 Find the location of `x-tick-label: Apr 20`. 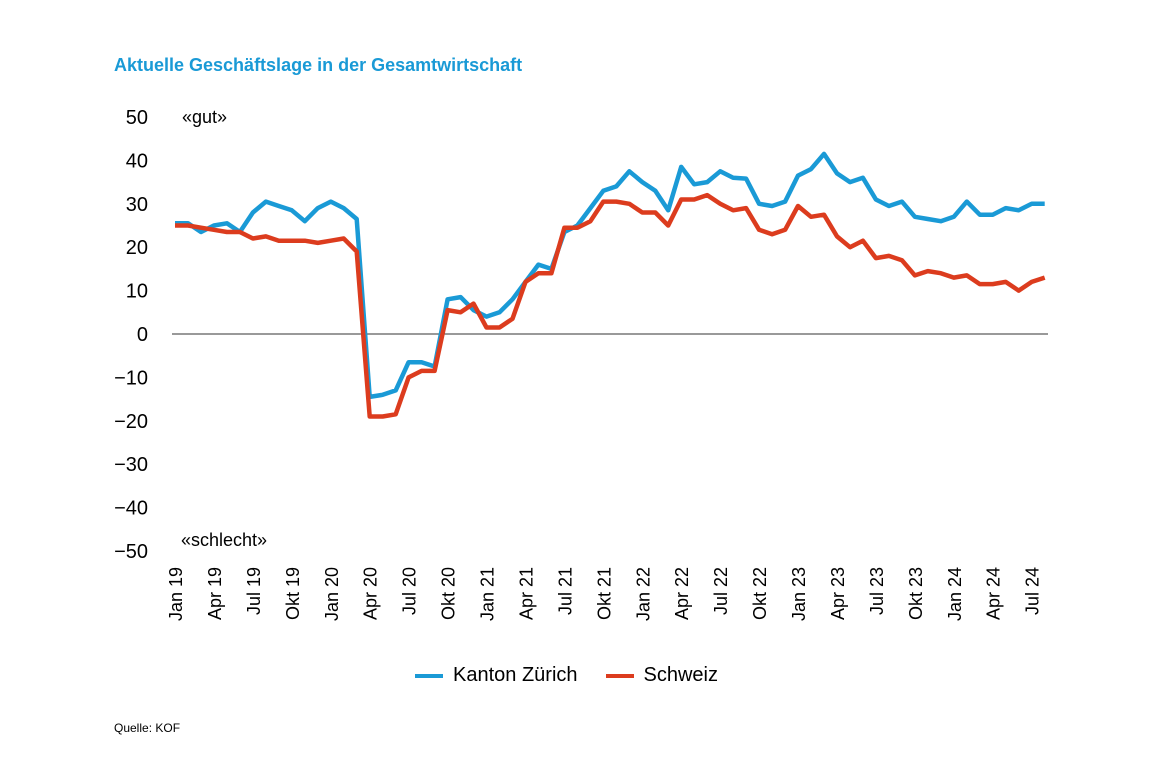

x-tick-label: Apr 20 is located at coordinates (371, 593).